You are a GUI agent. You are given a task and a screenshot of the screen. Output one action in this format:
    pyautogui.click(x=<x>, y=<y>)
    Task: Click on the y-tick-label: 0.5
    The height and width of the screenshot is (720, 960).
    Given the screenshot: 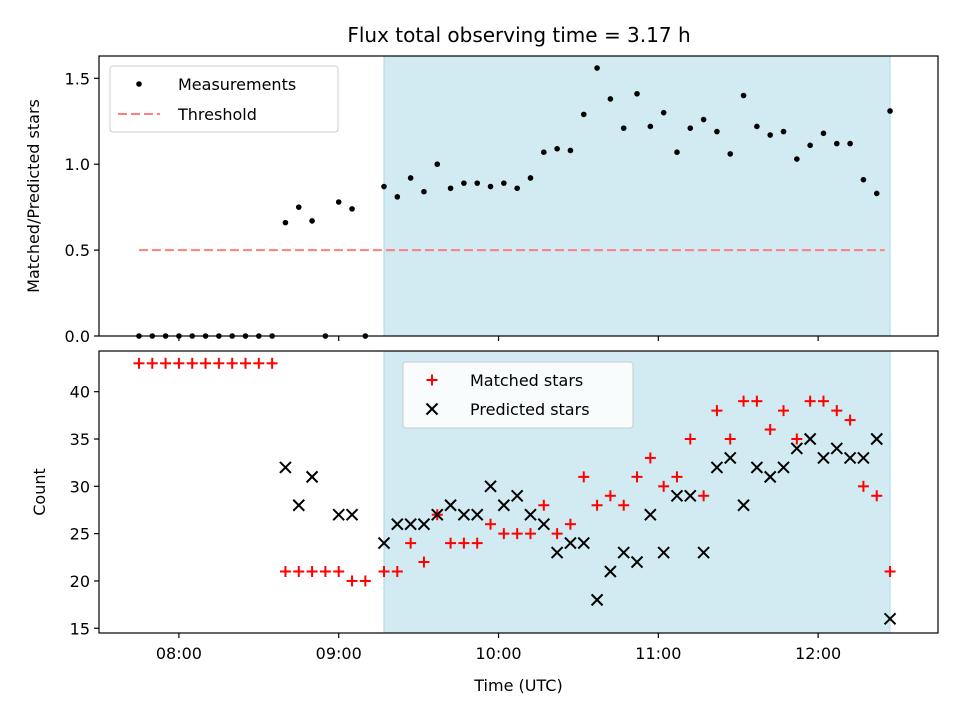 What is the action you would take?
    pyautogui.click(x=77, y=250)
    